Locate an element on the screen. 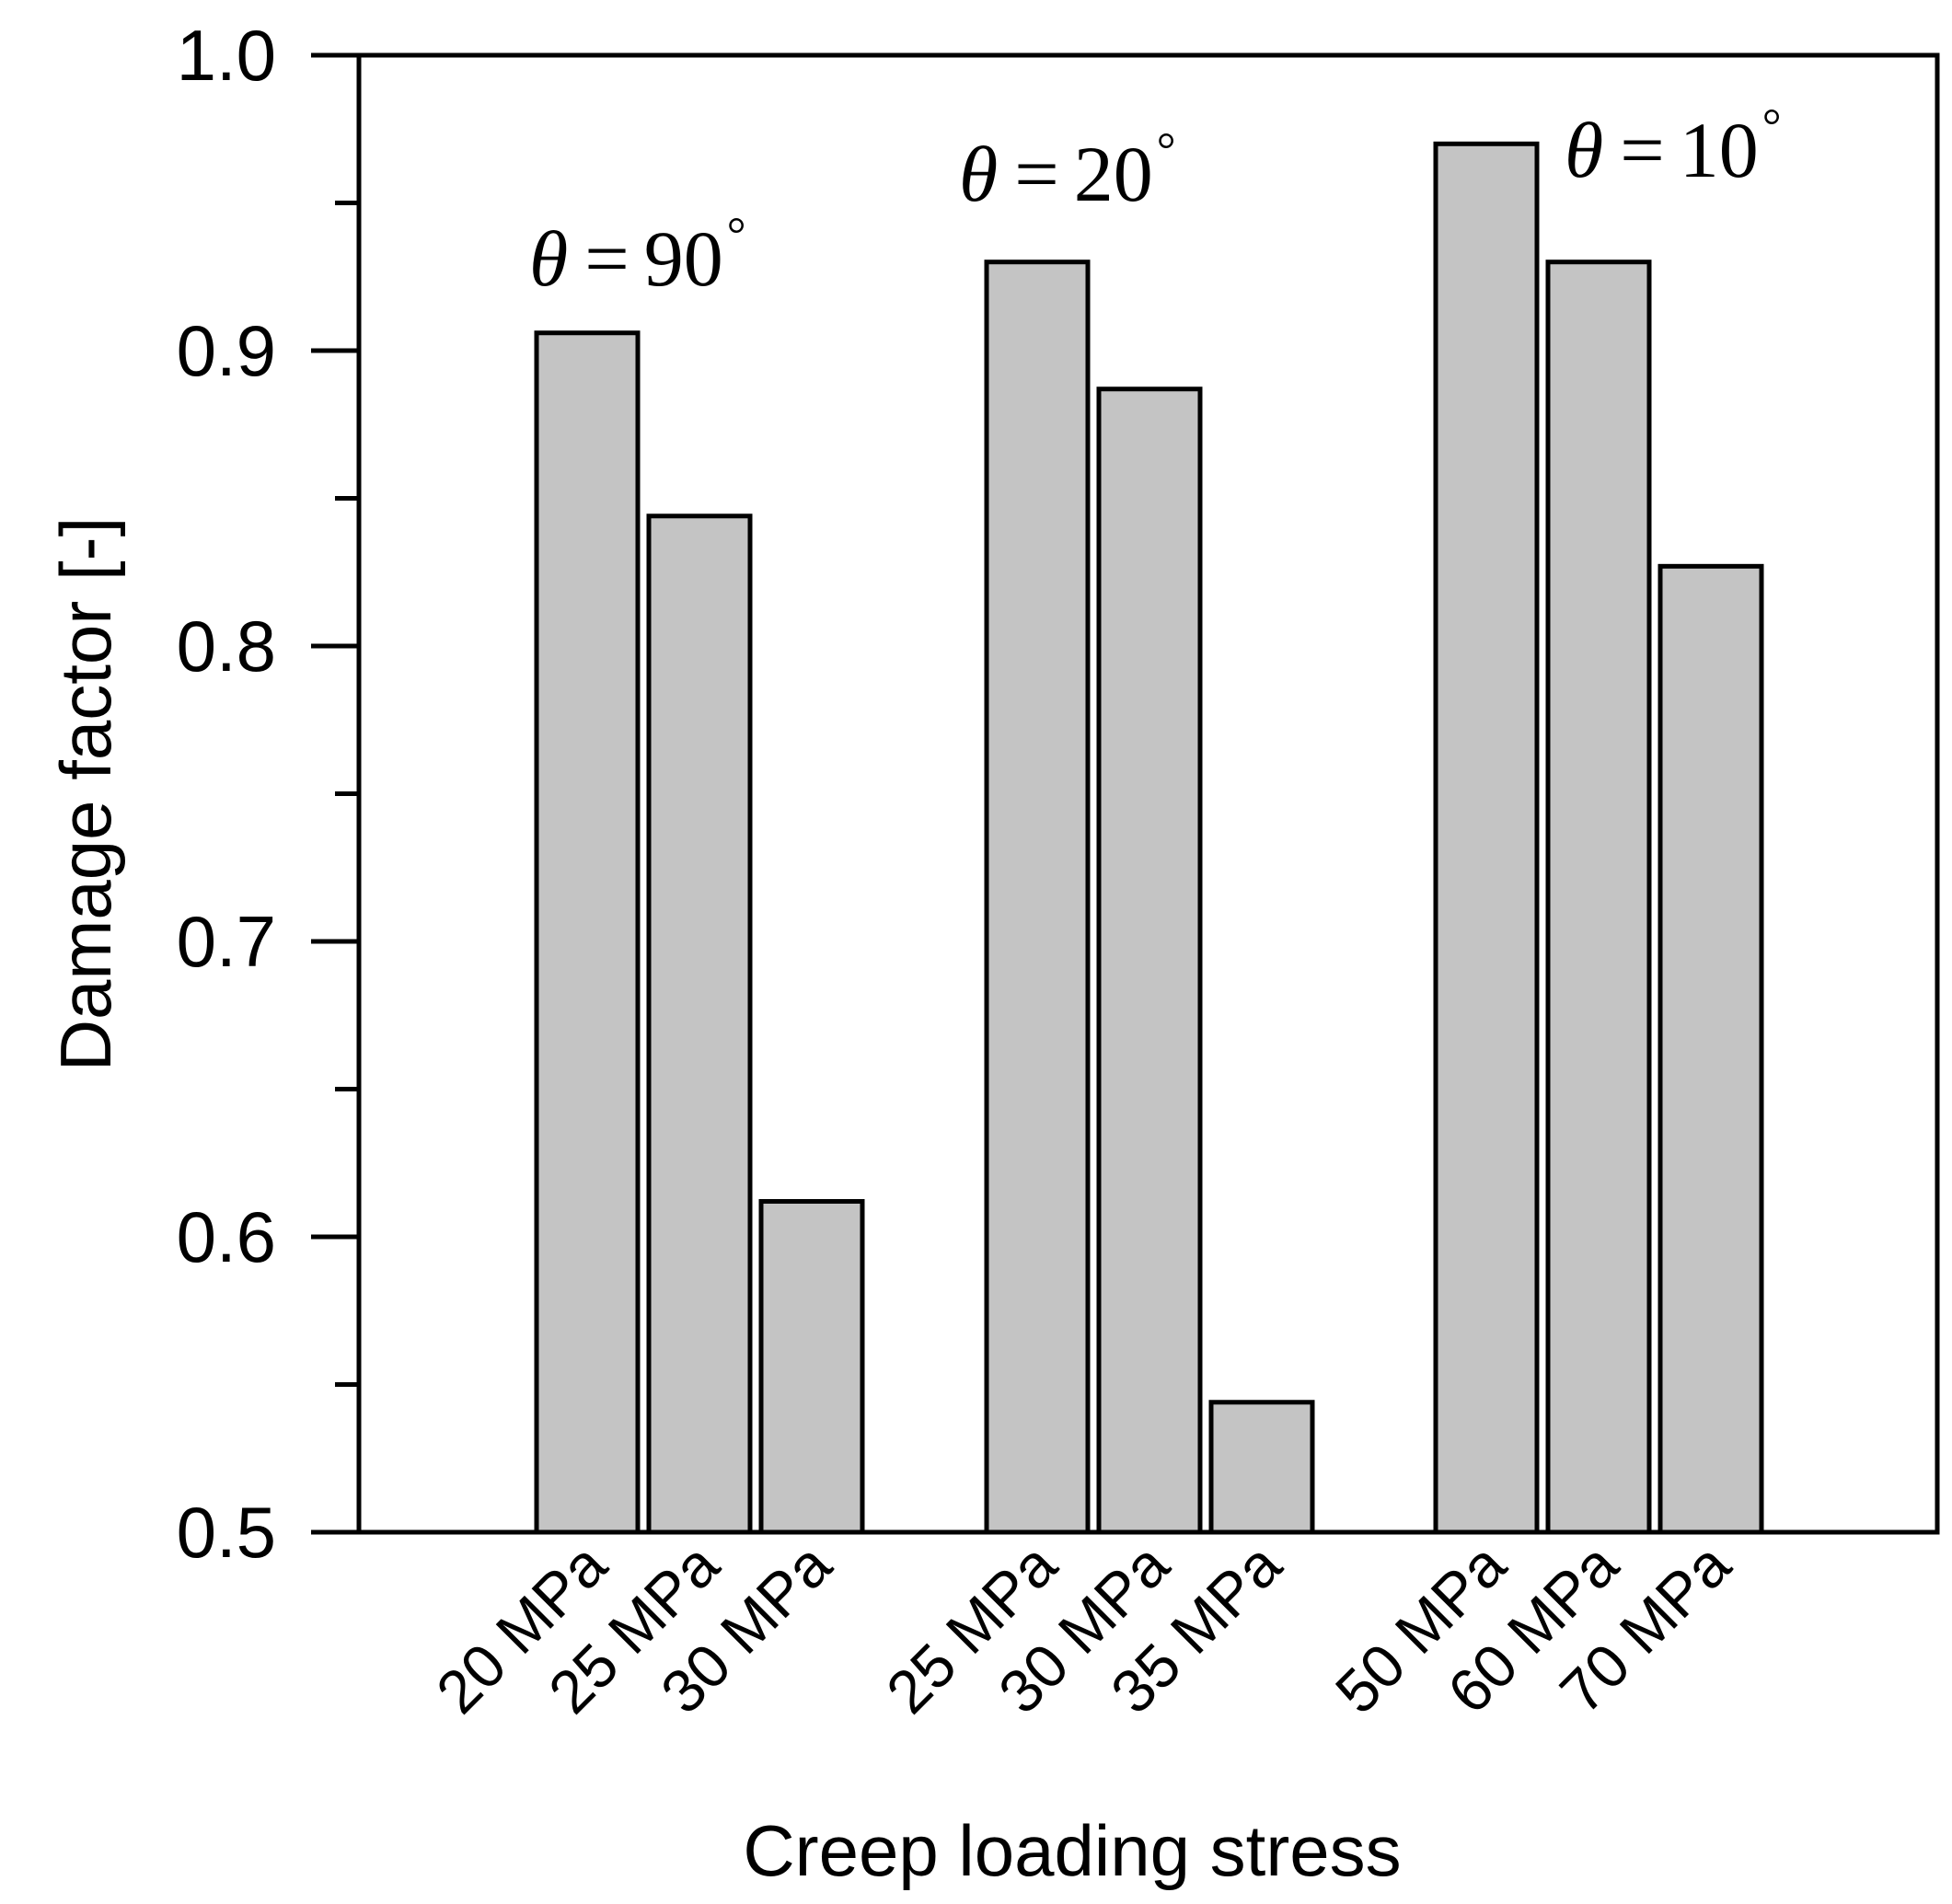  y-tick-label: 0.8 is located at coordinates (226, 646).